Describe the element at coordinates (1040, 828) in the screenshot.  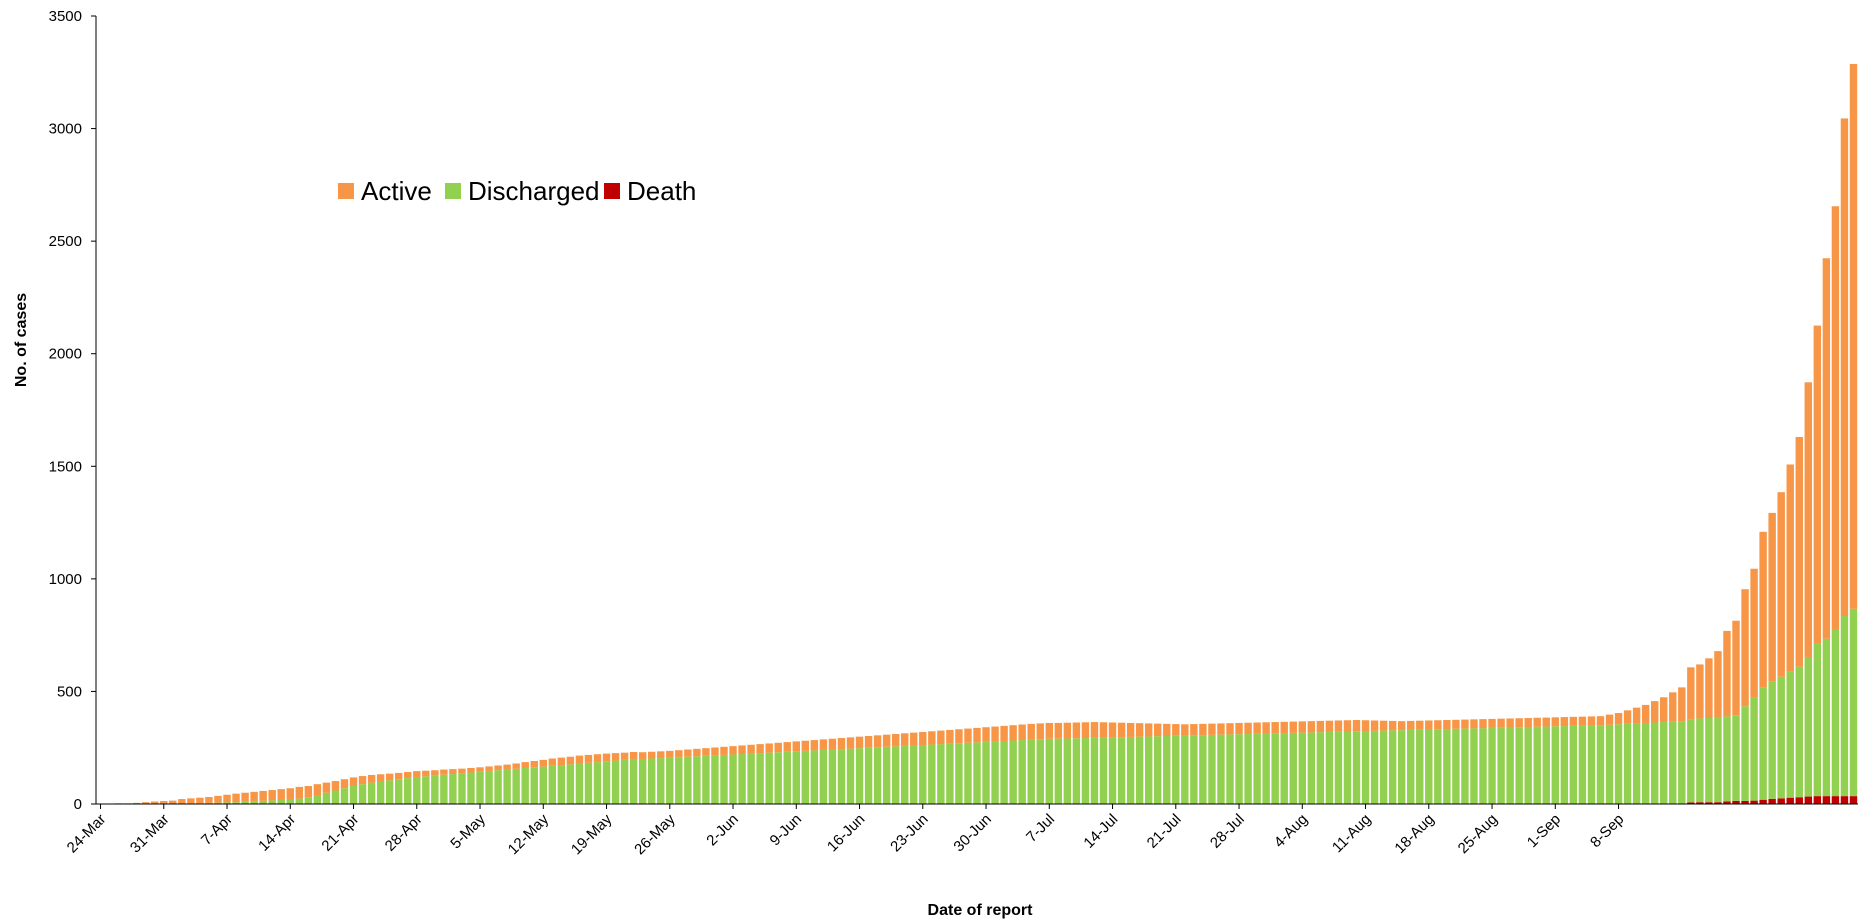
I see `x-tick-label: 7-Jul` at that location.